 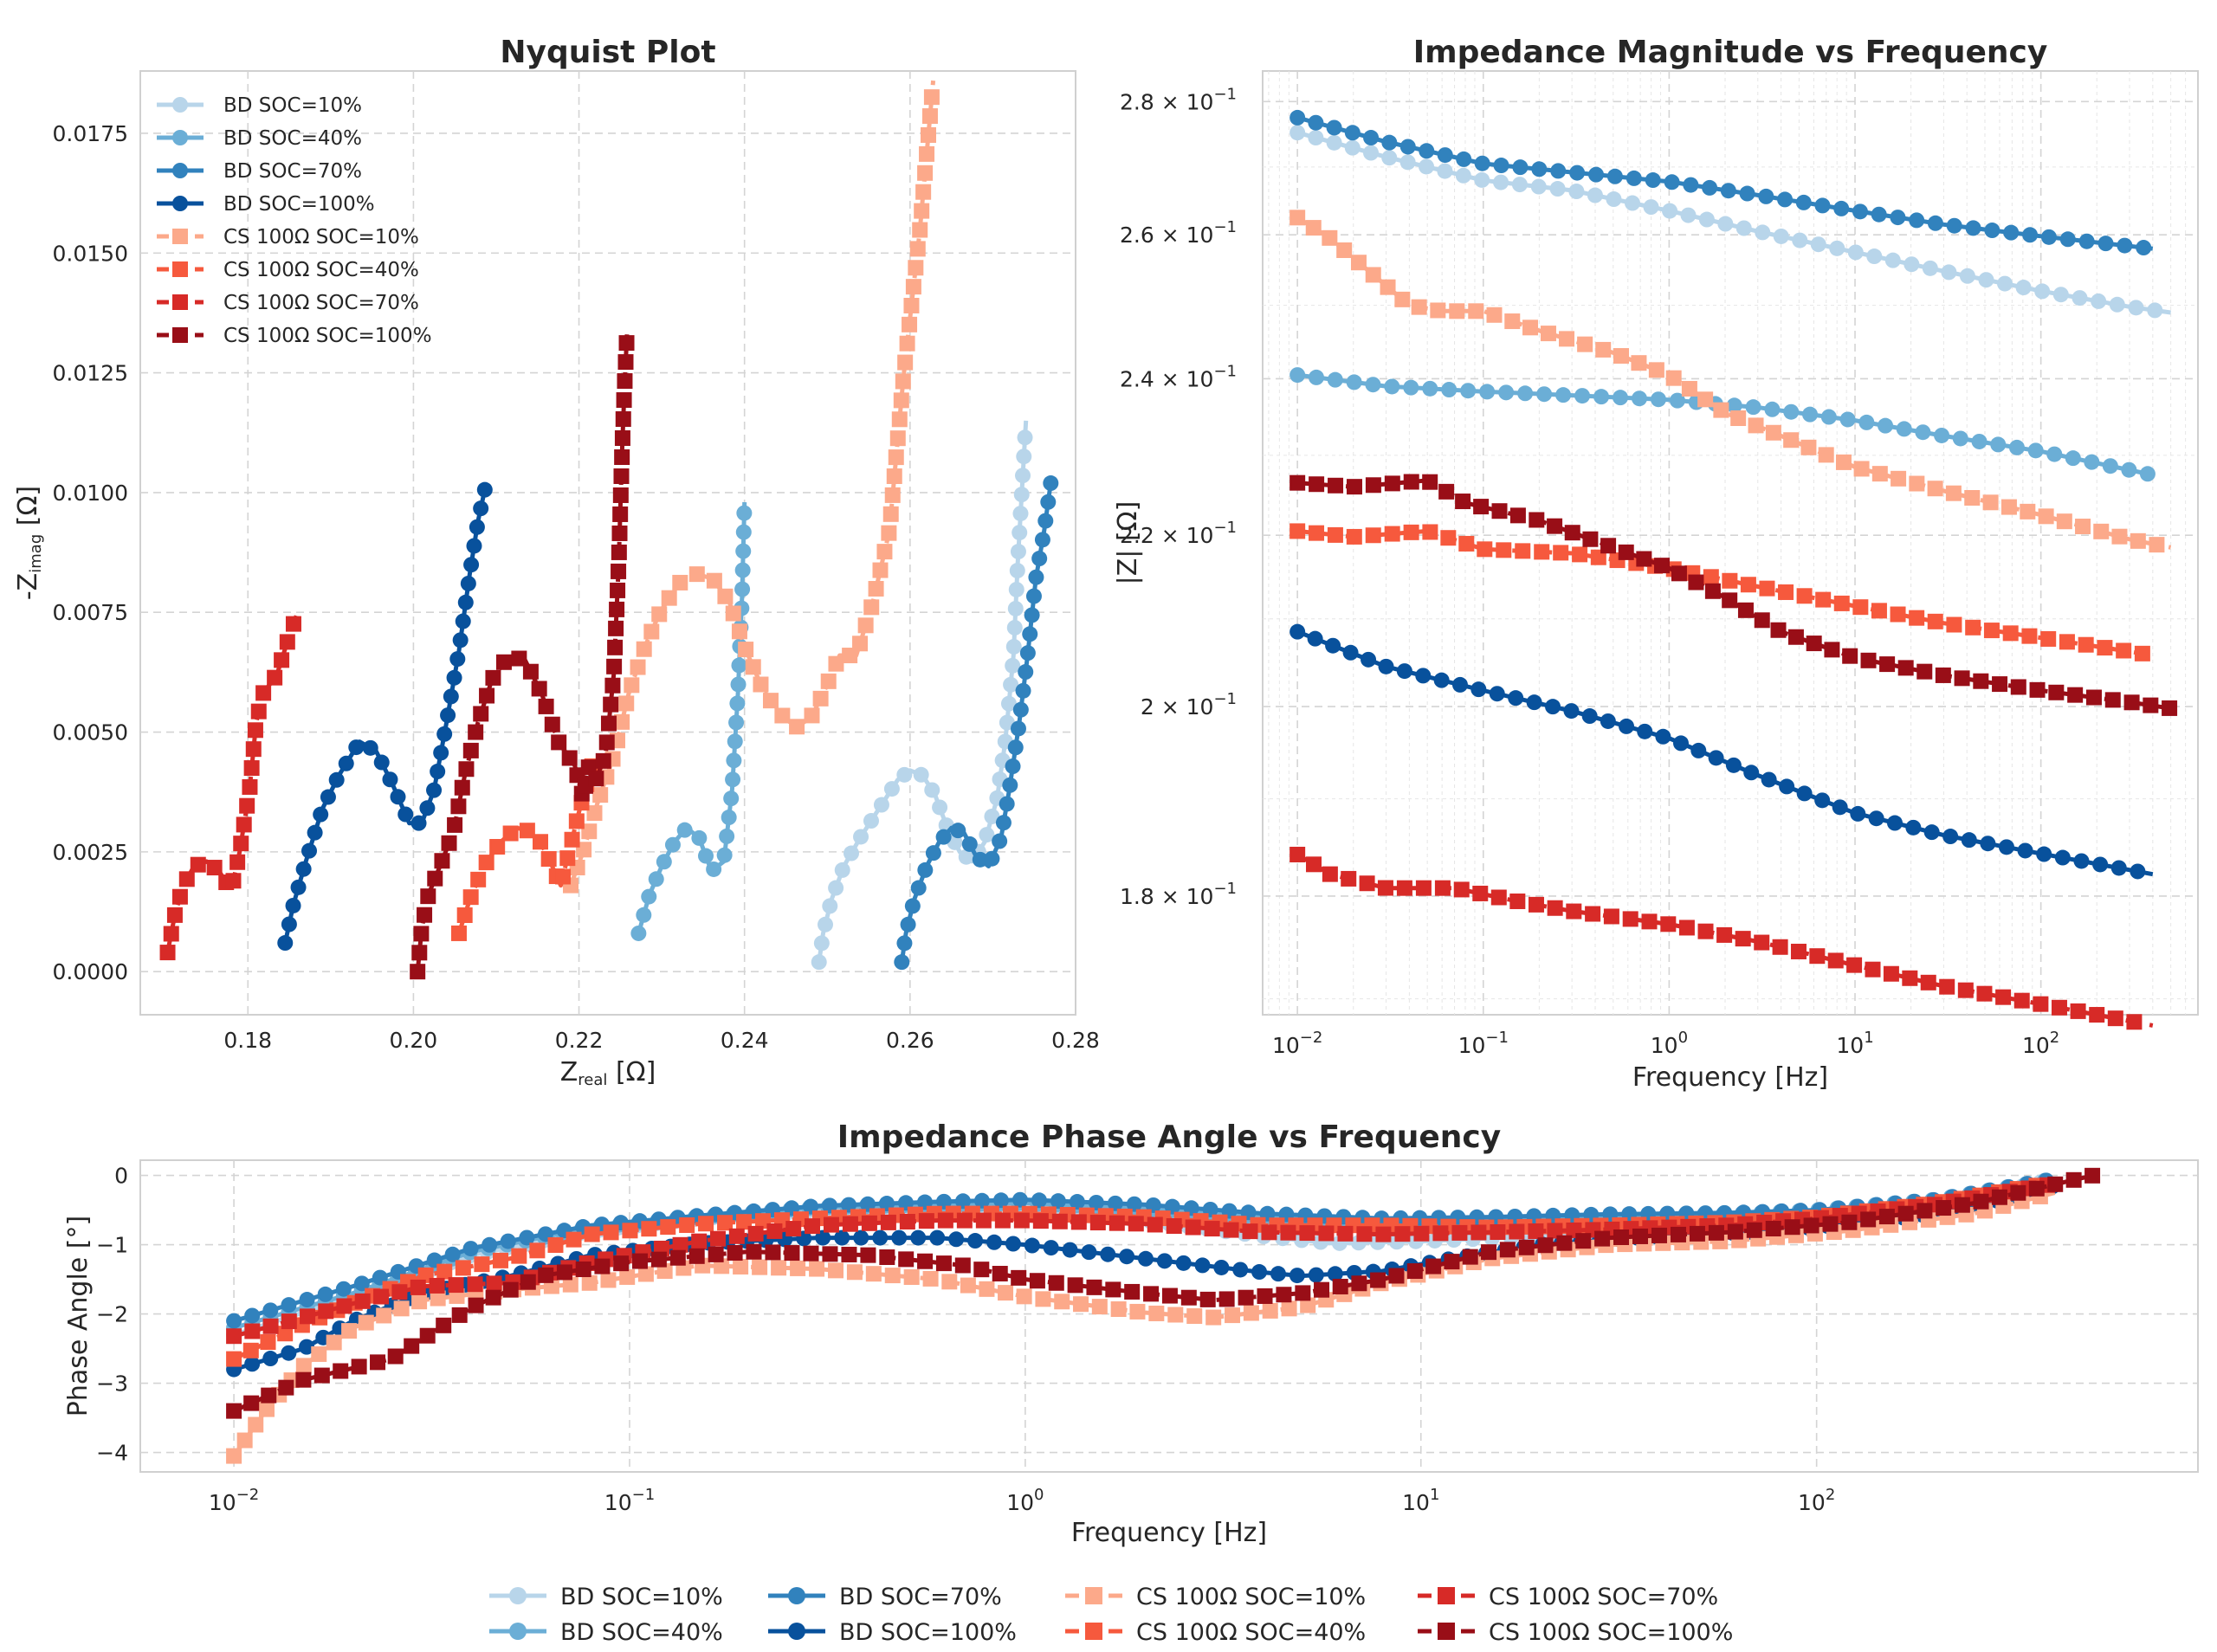 I want to click on nyquist-legend-item: CS 100Ω SOC=100%, so click(x=294, y=336).